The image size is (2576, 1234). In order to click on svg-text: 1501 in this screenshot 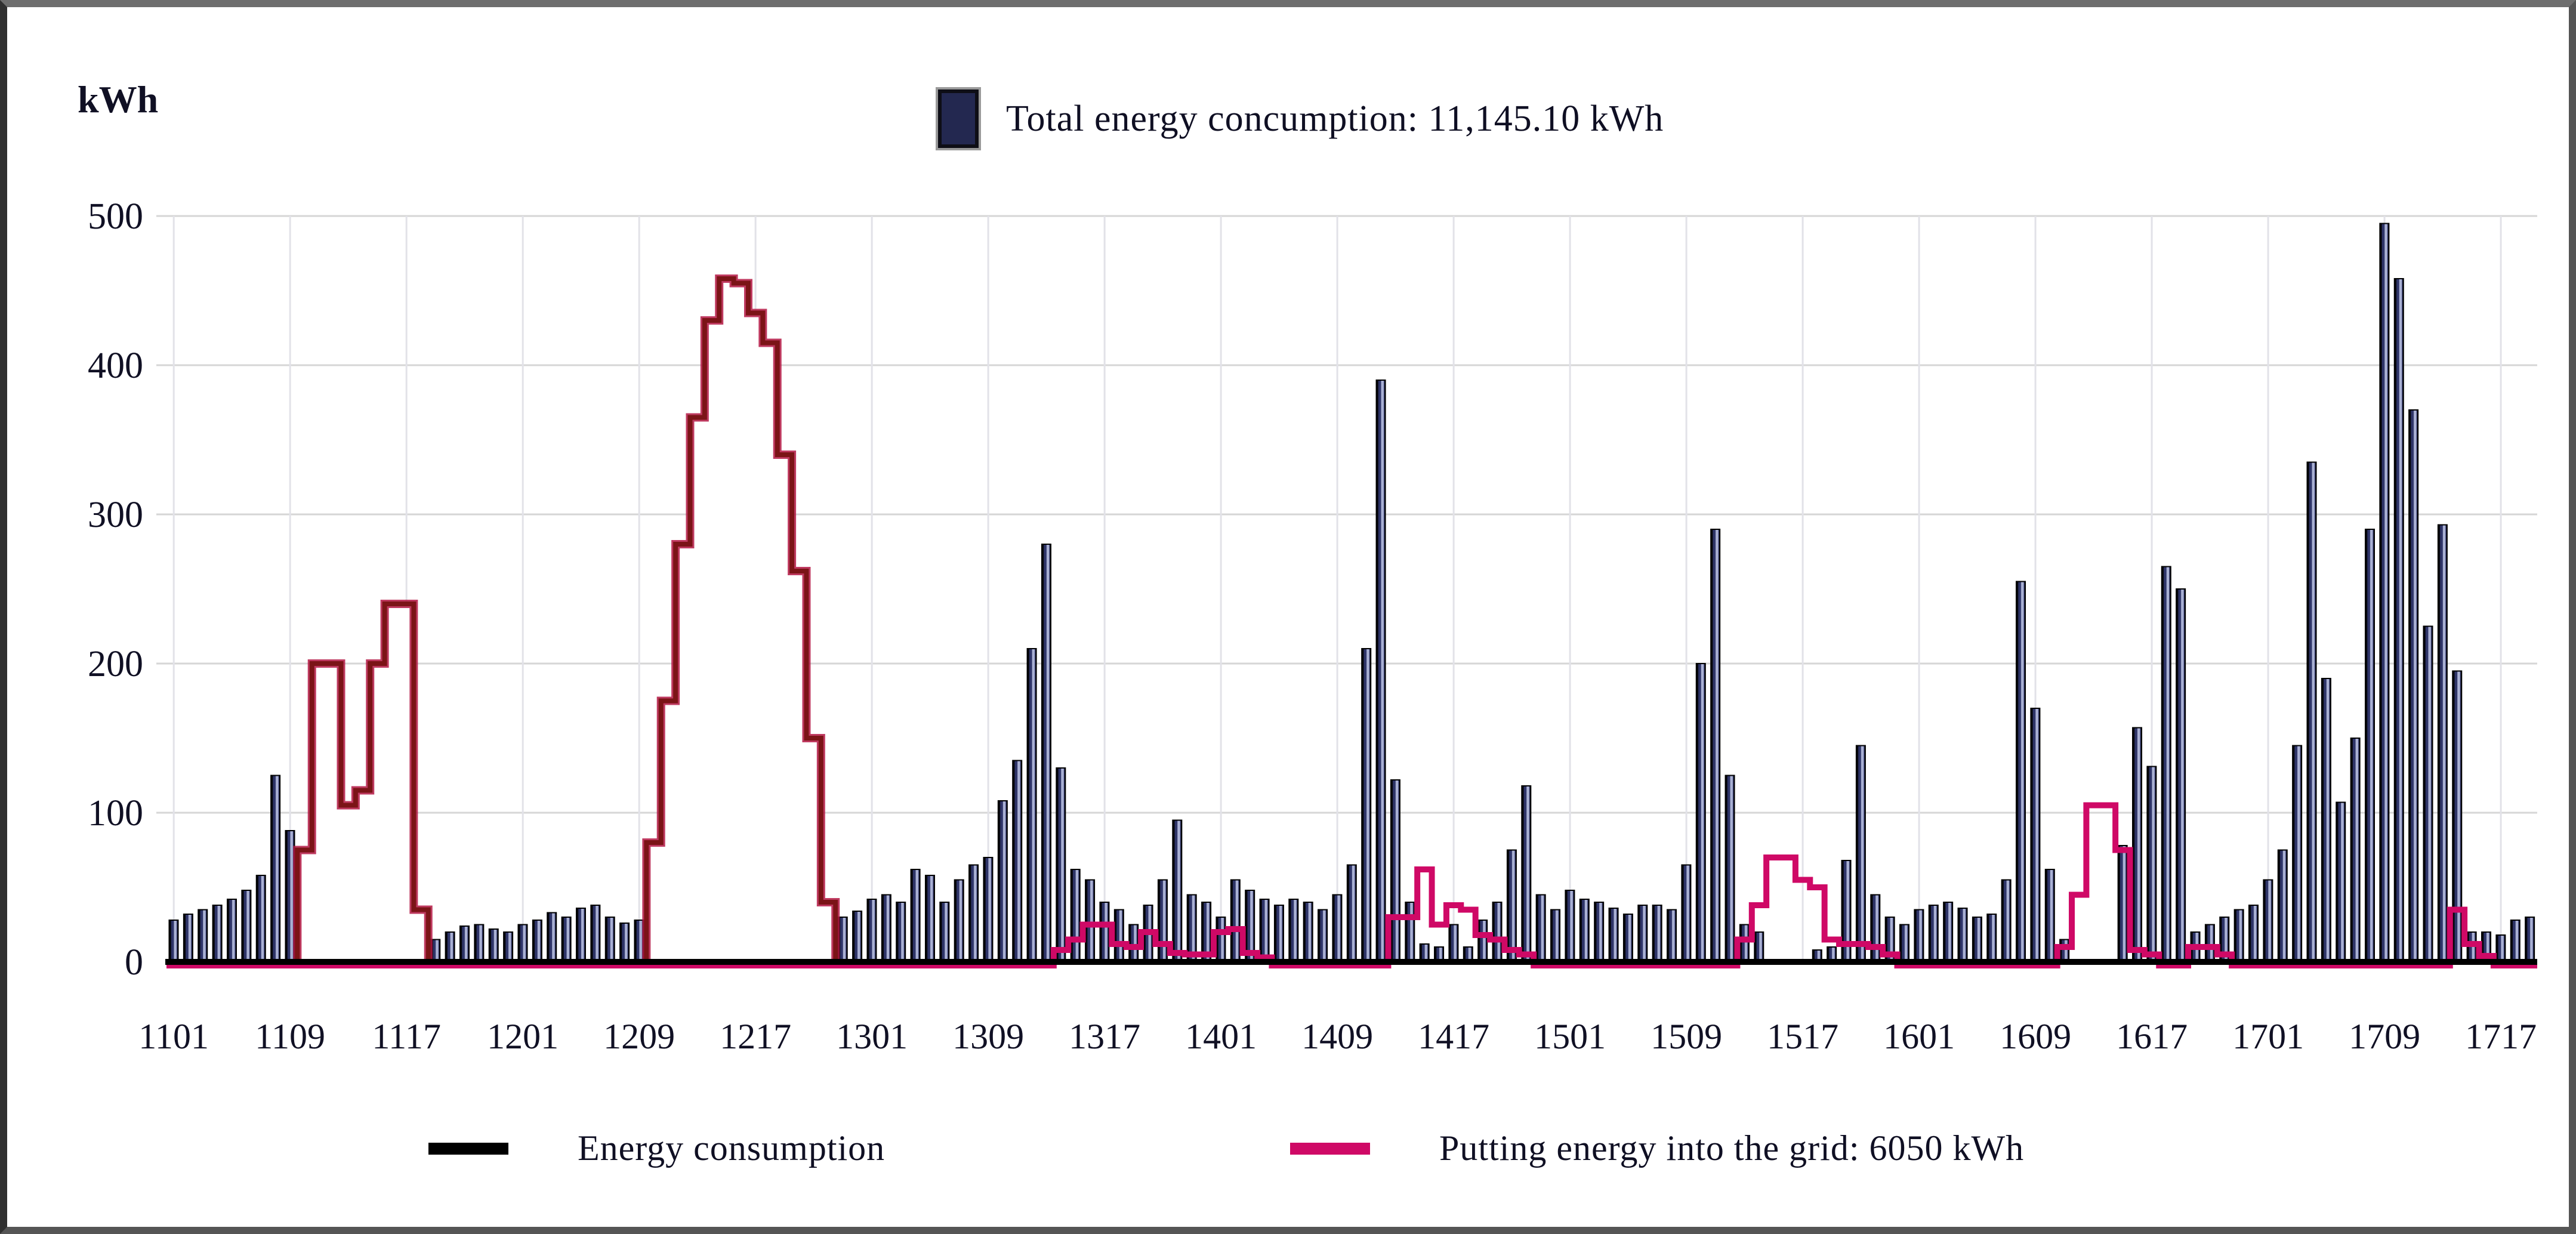, I will do `click(1570, 1037)`.